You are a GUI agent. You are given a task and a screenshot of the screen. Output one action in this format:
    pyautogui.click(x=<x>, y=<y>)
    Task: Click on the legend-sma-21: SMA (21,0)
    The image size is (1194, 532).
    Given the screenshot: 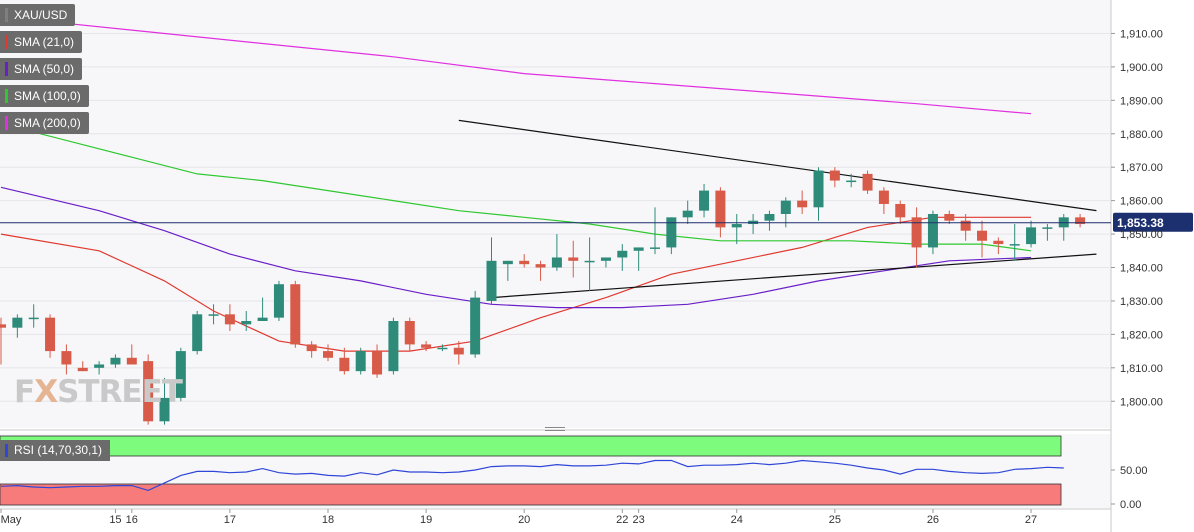 What is the action you would take?
    pyautogui.click(x=41, y=42)
    